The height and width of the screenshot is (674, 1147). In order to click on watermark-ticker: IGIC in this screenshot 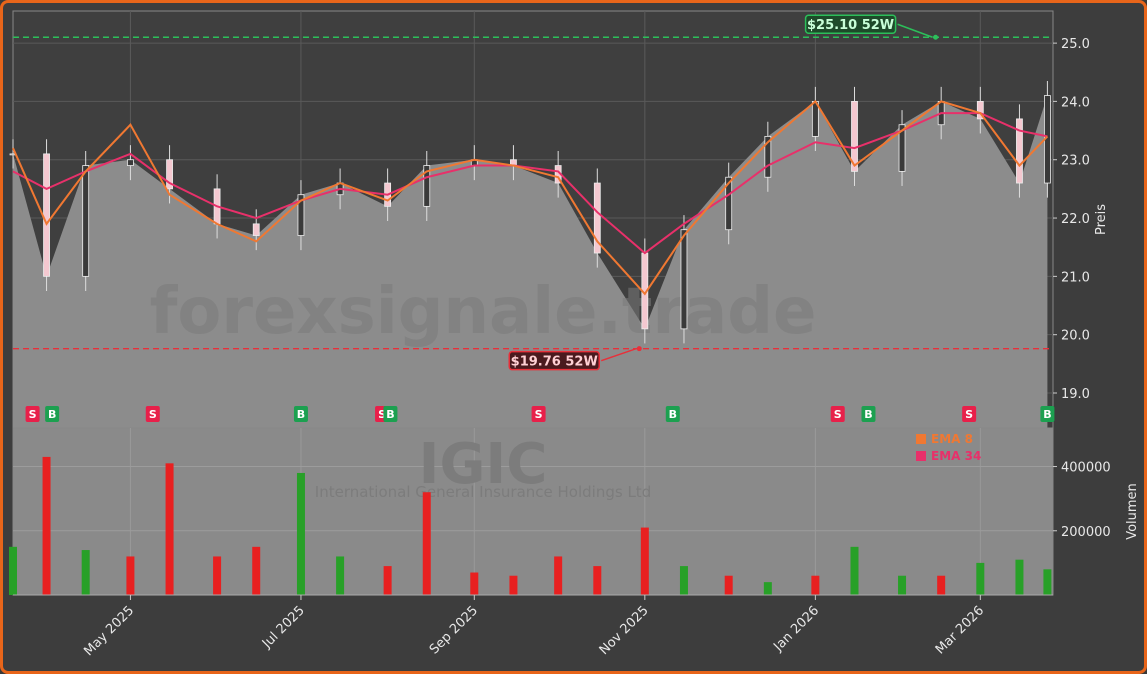, I will do `click(483, 464)`.